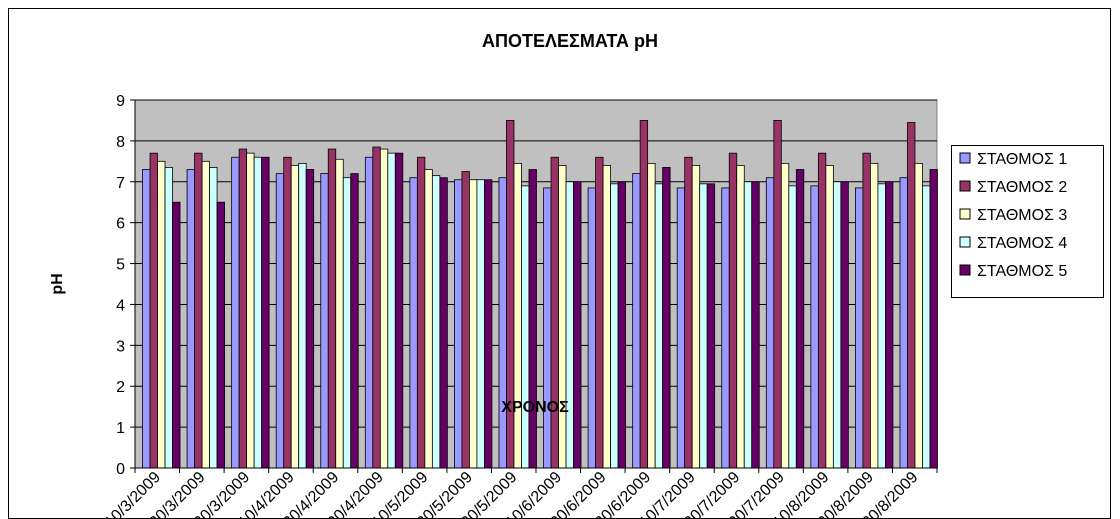 Image resolution: width=1120 pixels, height=519 pixels. I want to click on y-tick-label: 9, so click(120, 101).